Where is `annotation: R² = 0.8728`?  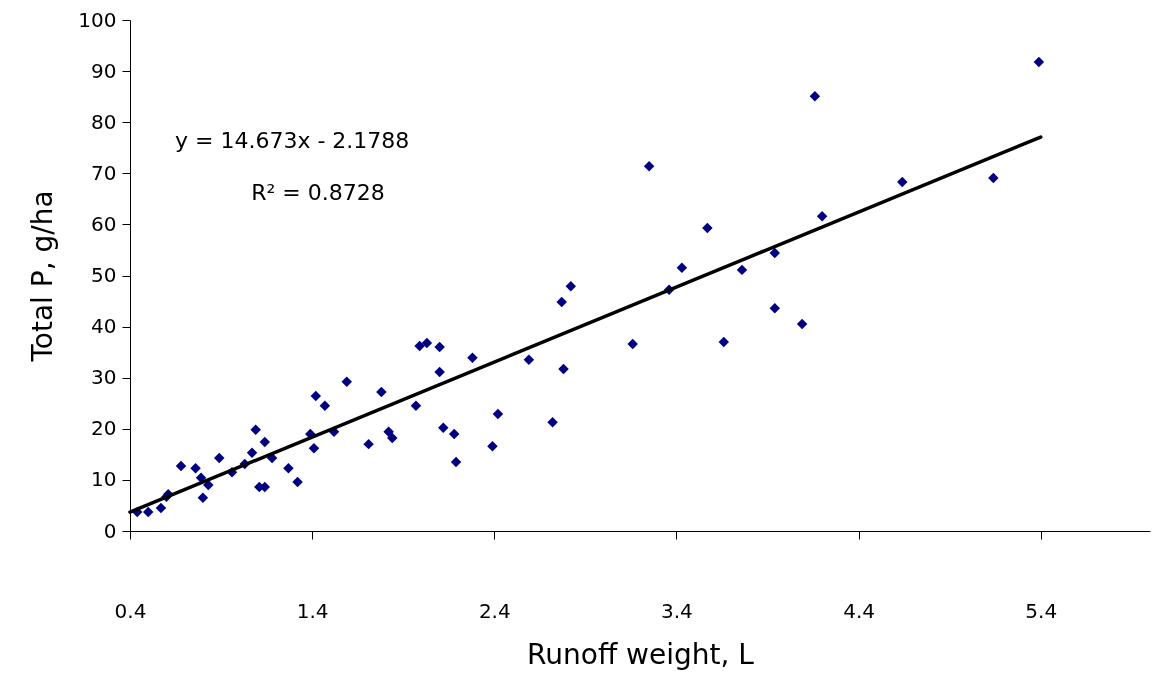
annotation: R² = 0.8728 is located at coordinates (318, 192).